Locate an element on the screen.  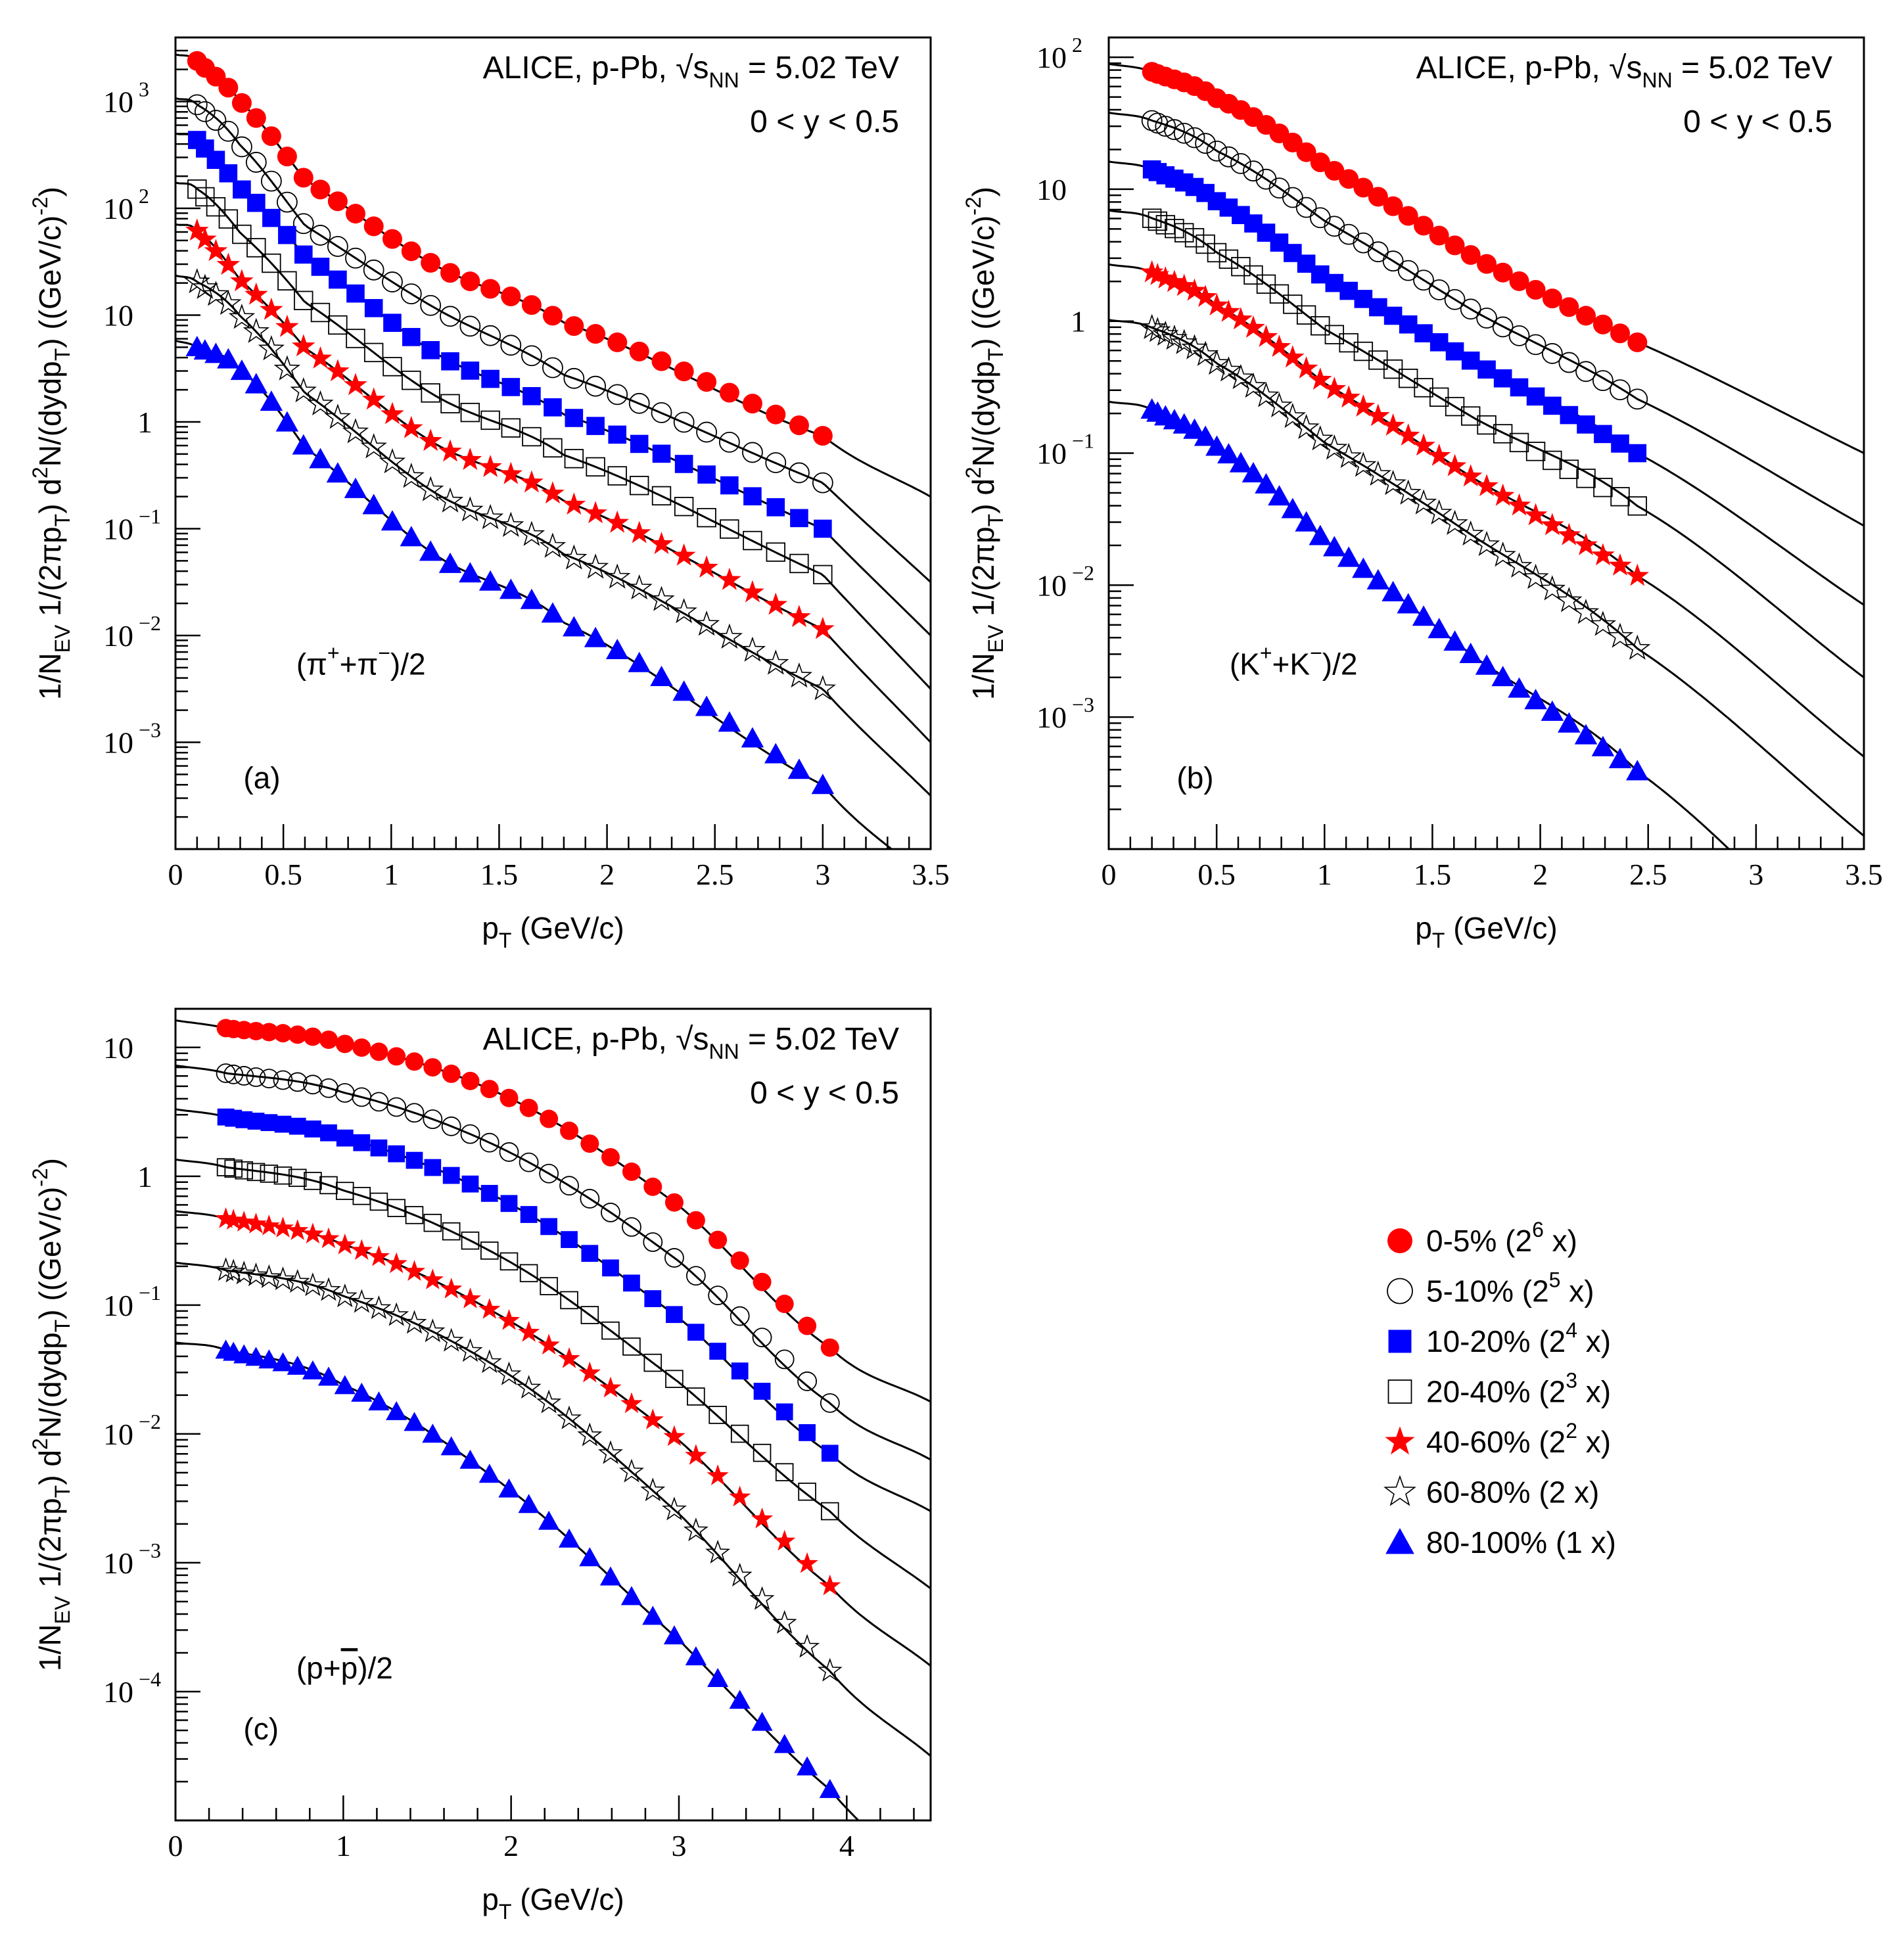
series-20-40% is located at coordinates (1486, 444).